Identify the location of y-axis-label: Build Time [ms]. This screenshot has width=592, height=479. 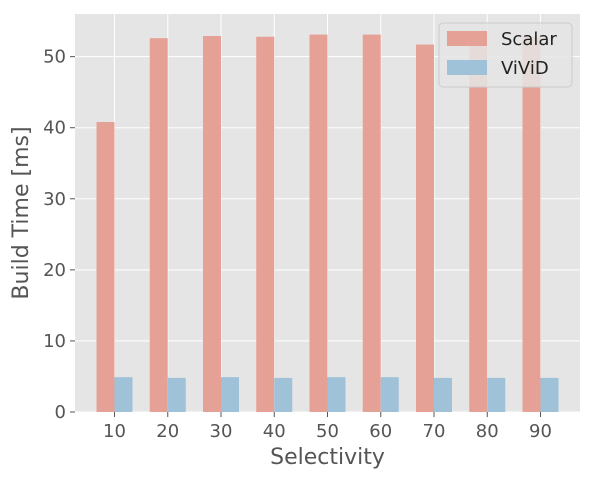
(21, 212).